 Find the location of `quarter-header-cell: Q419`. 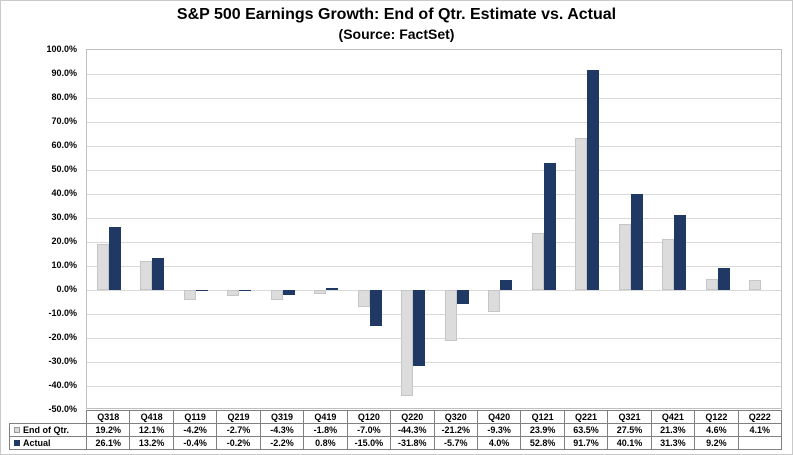

quarter-header-cell: Q419 is located at coordinates (325, 417).